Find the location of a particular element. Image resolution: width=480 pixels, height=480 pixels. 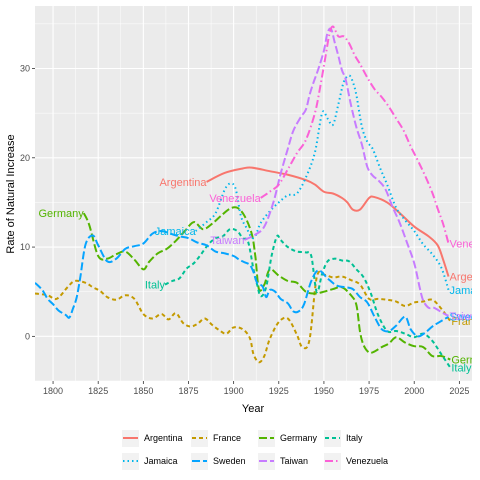

x-tick-label: 2000 is located at coordinates (414, 391).